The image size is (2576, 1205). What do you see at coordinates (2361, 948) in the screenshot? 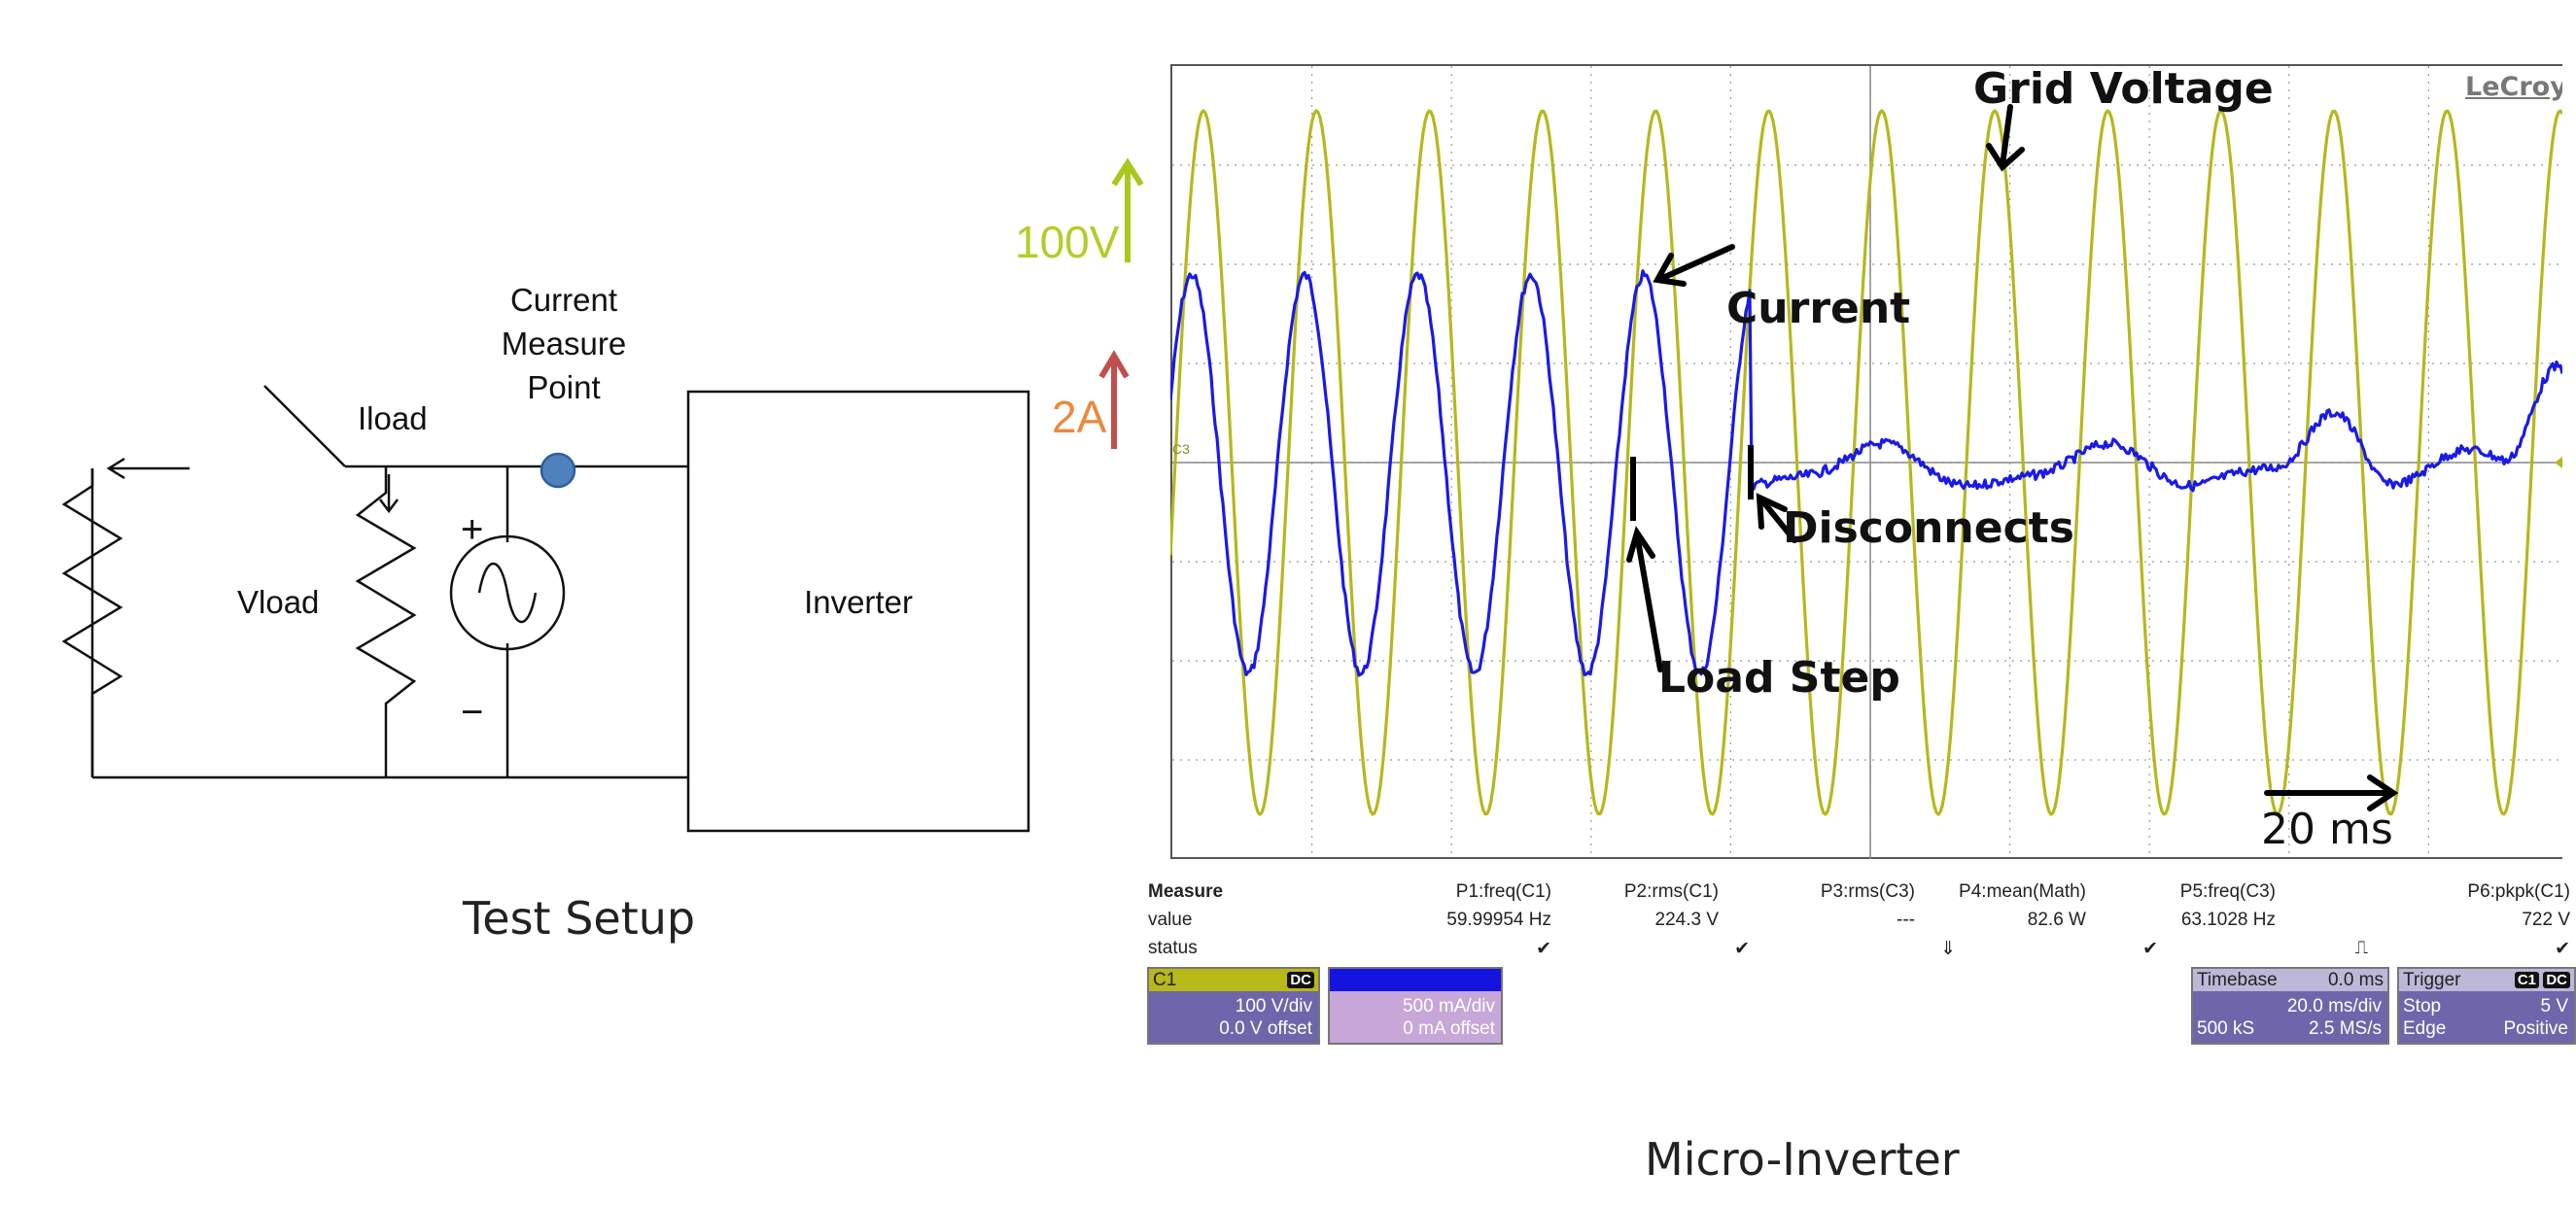
I see `p5-status-icon: ⎍` at bounding box center [2361, 948].